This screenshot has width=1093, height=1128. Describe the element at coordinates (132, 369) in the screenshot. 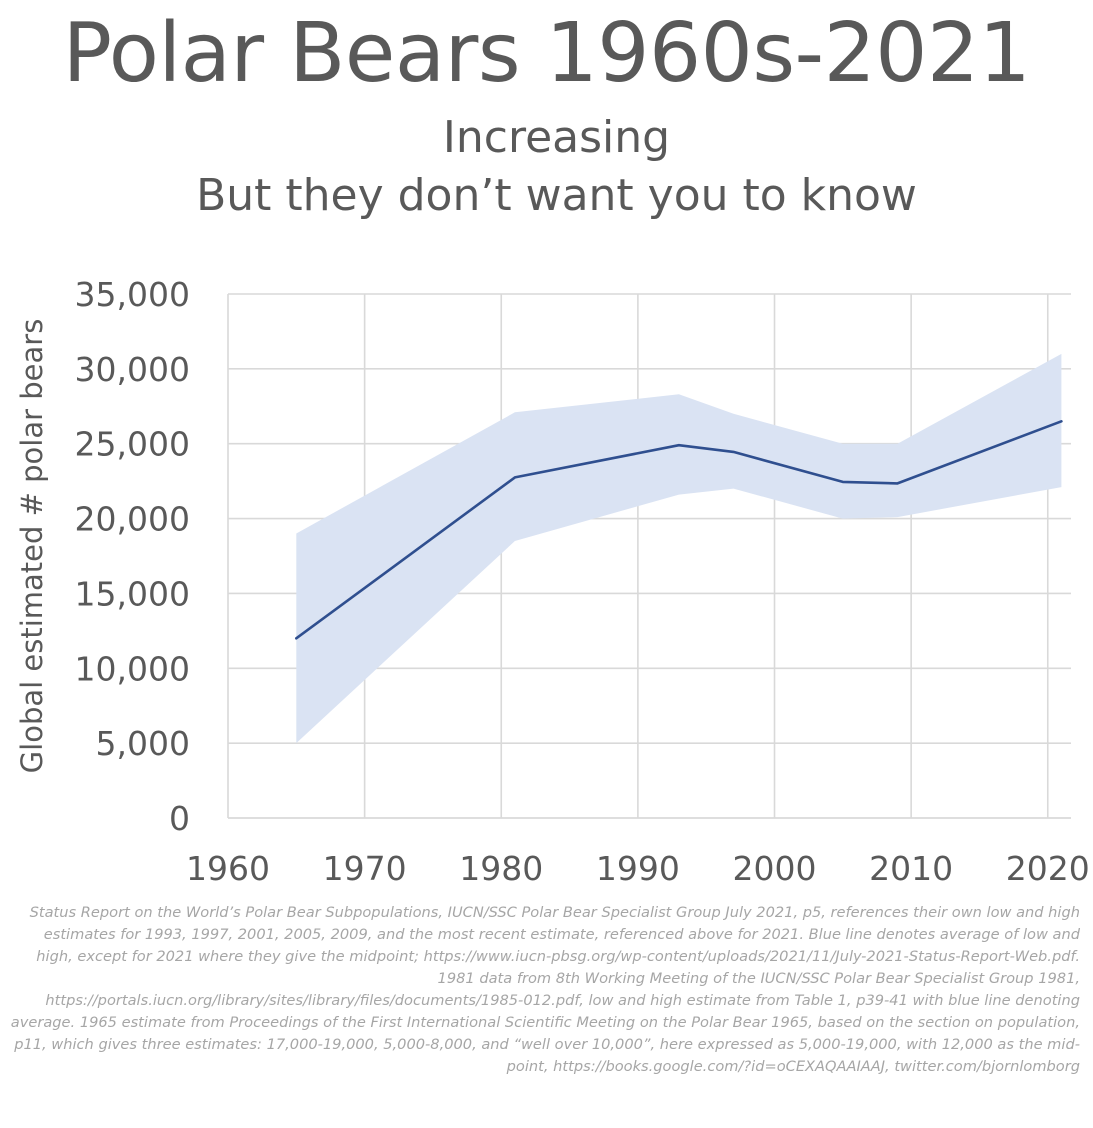

I see `y-tick-label: 30,000` at that location.